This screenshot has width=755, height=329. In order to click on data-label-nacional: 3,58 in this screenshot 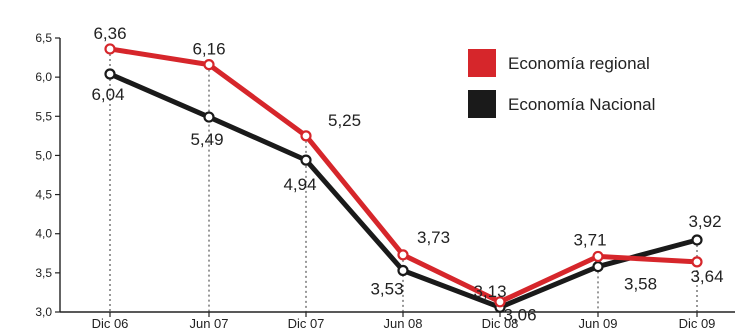, I will do `click(640, 284)`.